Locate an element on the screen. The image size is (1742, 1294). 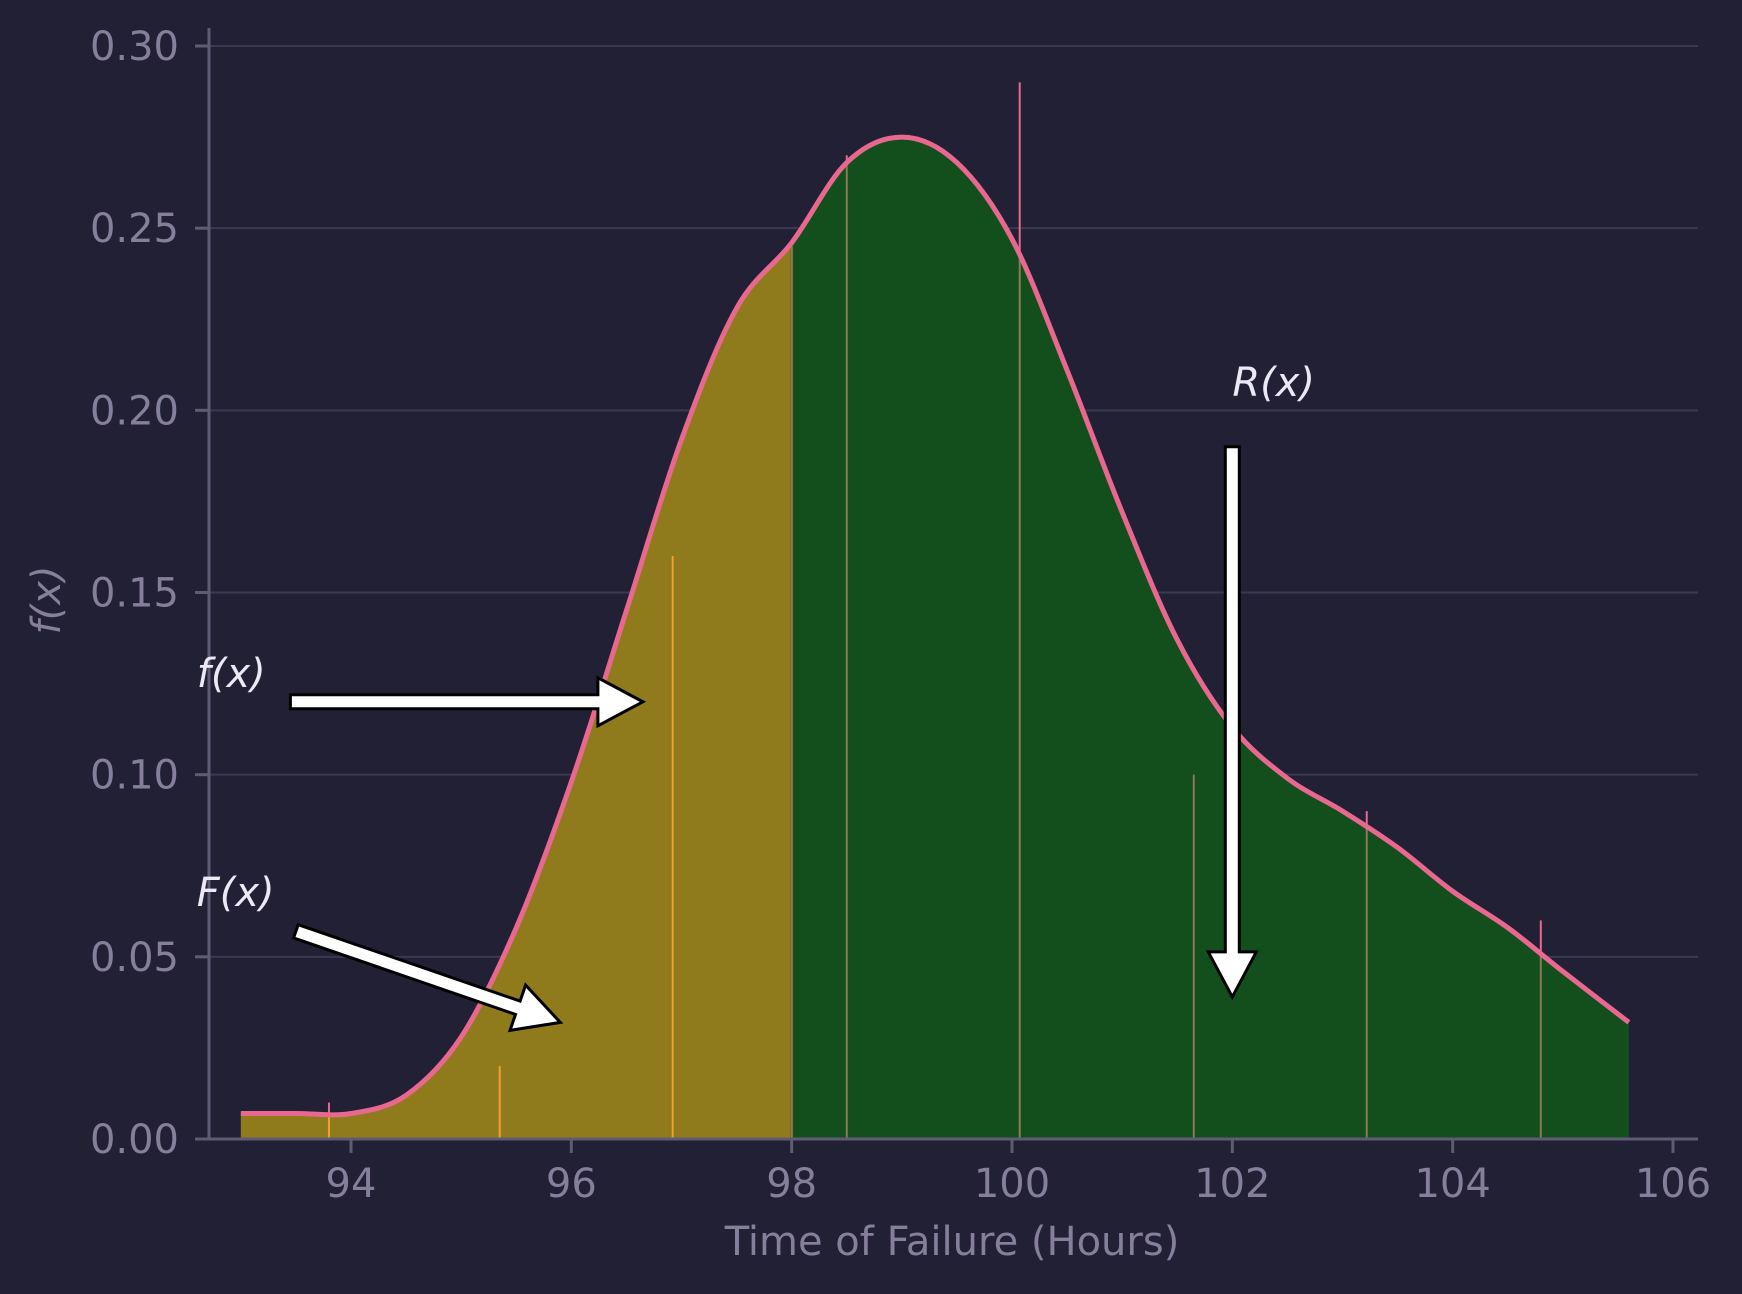
y-tick-label: 0.10 is located at coordinates (134, 776).